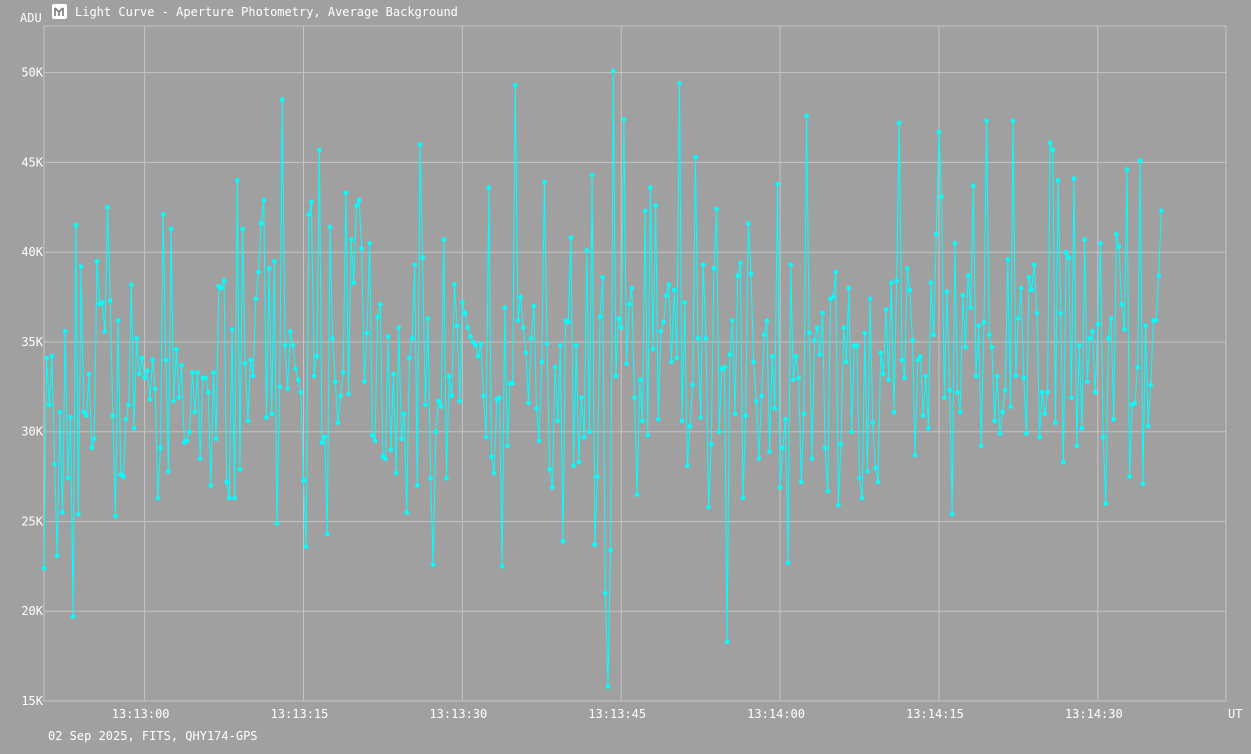 This screenshot has width=1251, height=754. What do you see at coordinates (32, 432) in the screenshot?
I see `y-tick-label: 30K` at bounding box center [32, 432].